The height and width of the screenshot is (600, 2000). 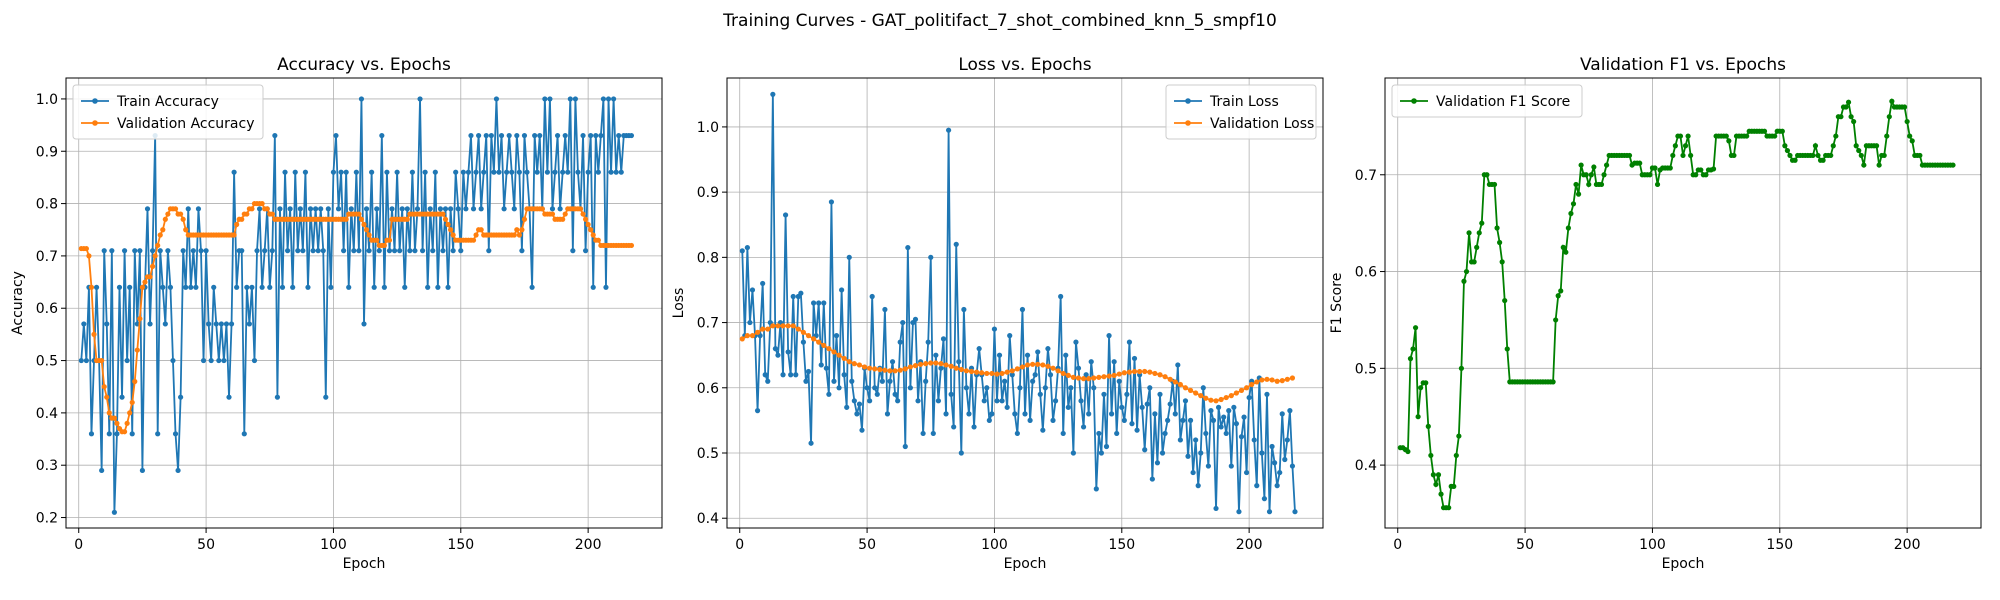 I want to click on y-axis-label: Accuracy, so click(x=18, y=303).